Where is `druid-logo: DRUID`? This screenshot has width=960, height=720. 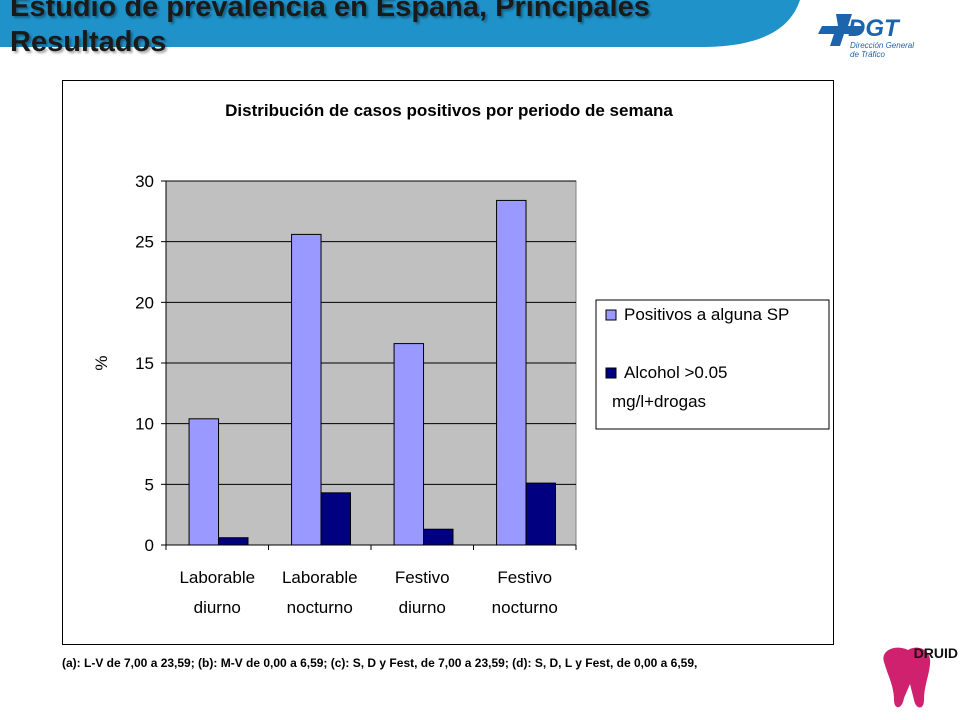 druid-logo: DRUID is located at coordinates (920, 676).